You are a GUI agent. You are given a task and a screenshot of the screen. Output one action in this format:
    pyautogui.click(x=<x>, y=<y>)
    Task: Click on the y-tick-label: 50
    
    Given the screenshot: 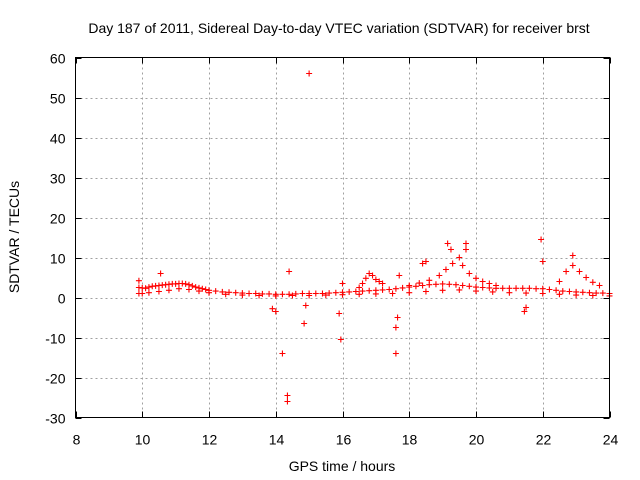 What is the action you would take?
    pyautogui.click(x=58, y=99)
    